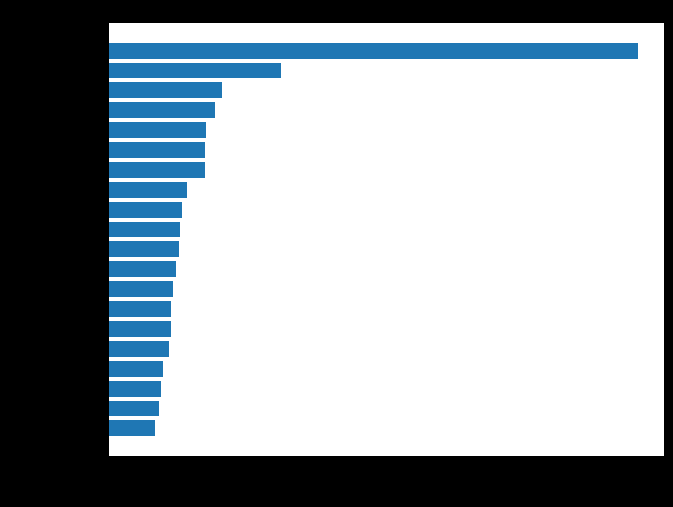 The width and height of the screenshot is (673, 507). Describe the element at coordinates (390, 11) in the screenshot. I see `chart-title-area` at that location.